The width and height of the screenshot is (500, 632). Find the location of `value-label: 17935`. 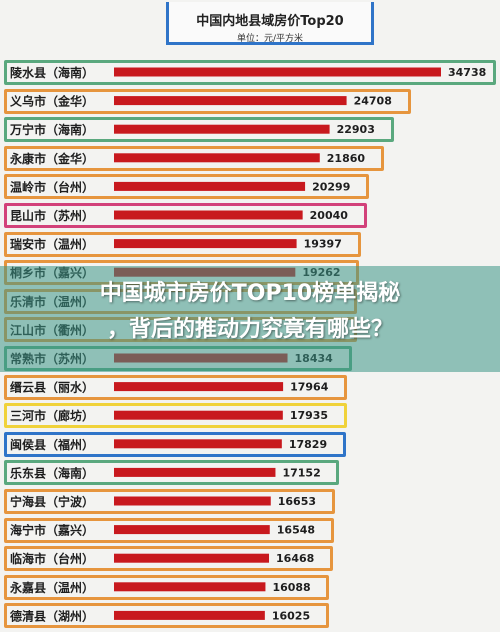

value-label: 17935 is located at coordinates (309, 415).